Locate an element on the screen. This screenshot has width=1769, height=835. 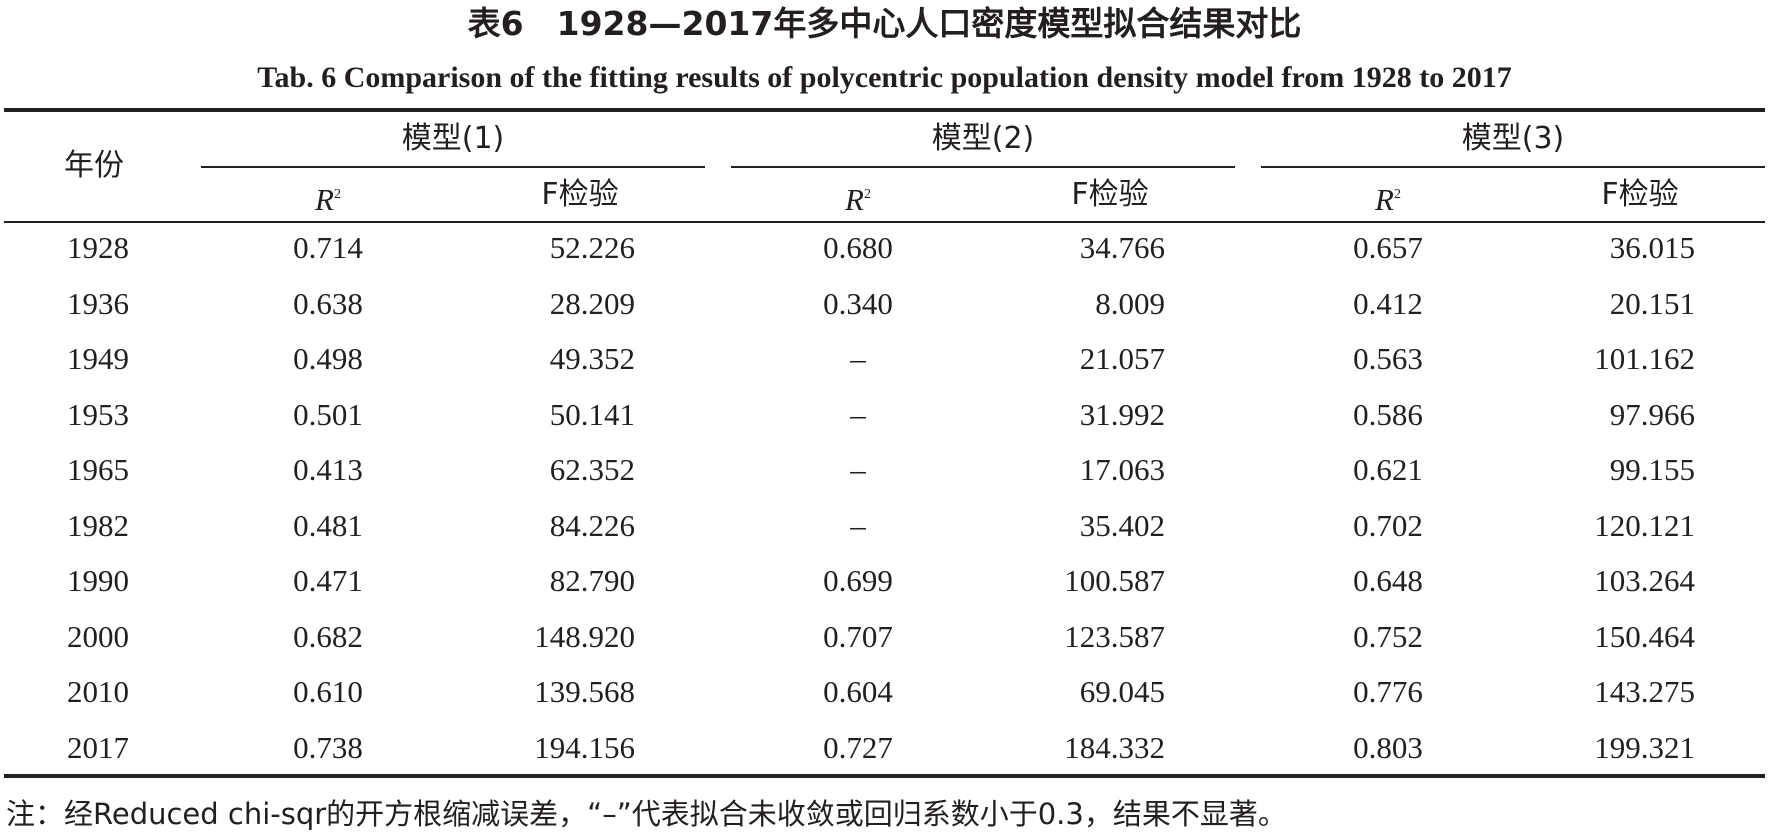
header-r2-model-2: R2 is located at coordinates (858, 199).